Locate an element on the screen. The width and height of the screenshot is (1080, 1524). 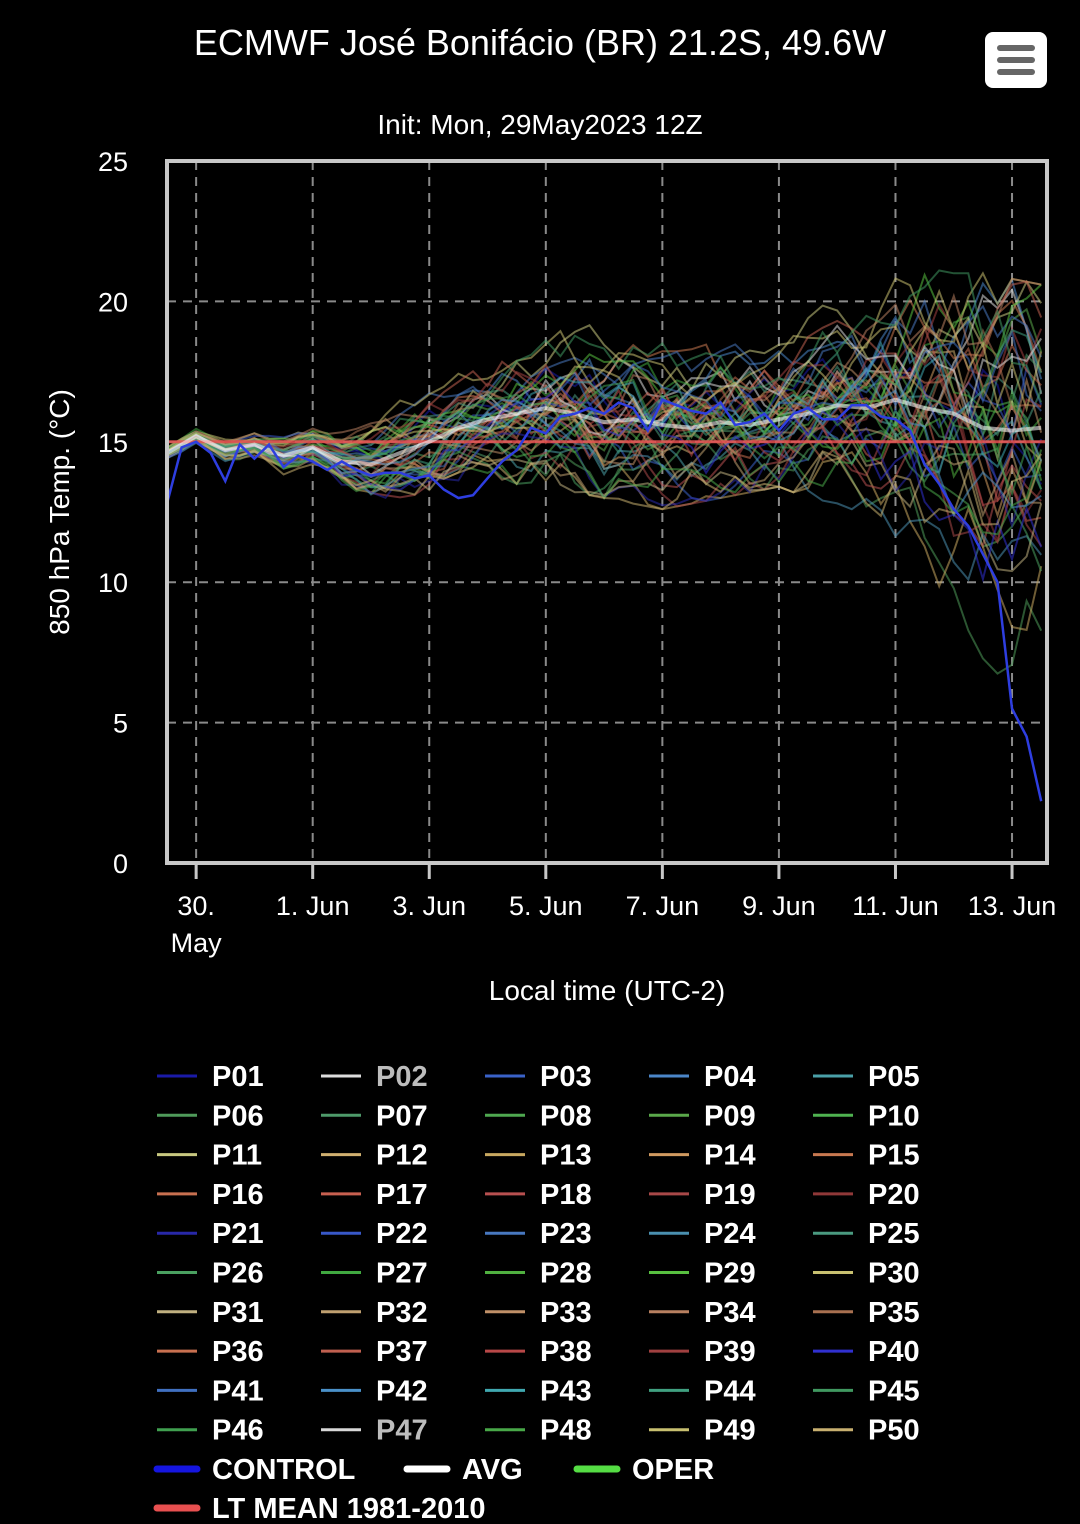
legend-label: P32 is located at coordinates (402, 1313).